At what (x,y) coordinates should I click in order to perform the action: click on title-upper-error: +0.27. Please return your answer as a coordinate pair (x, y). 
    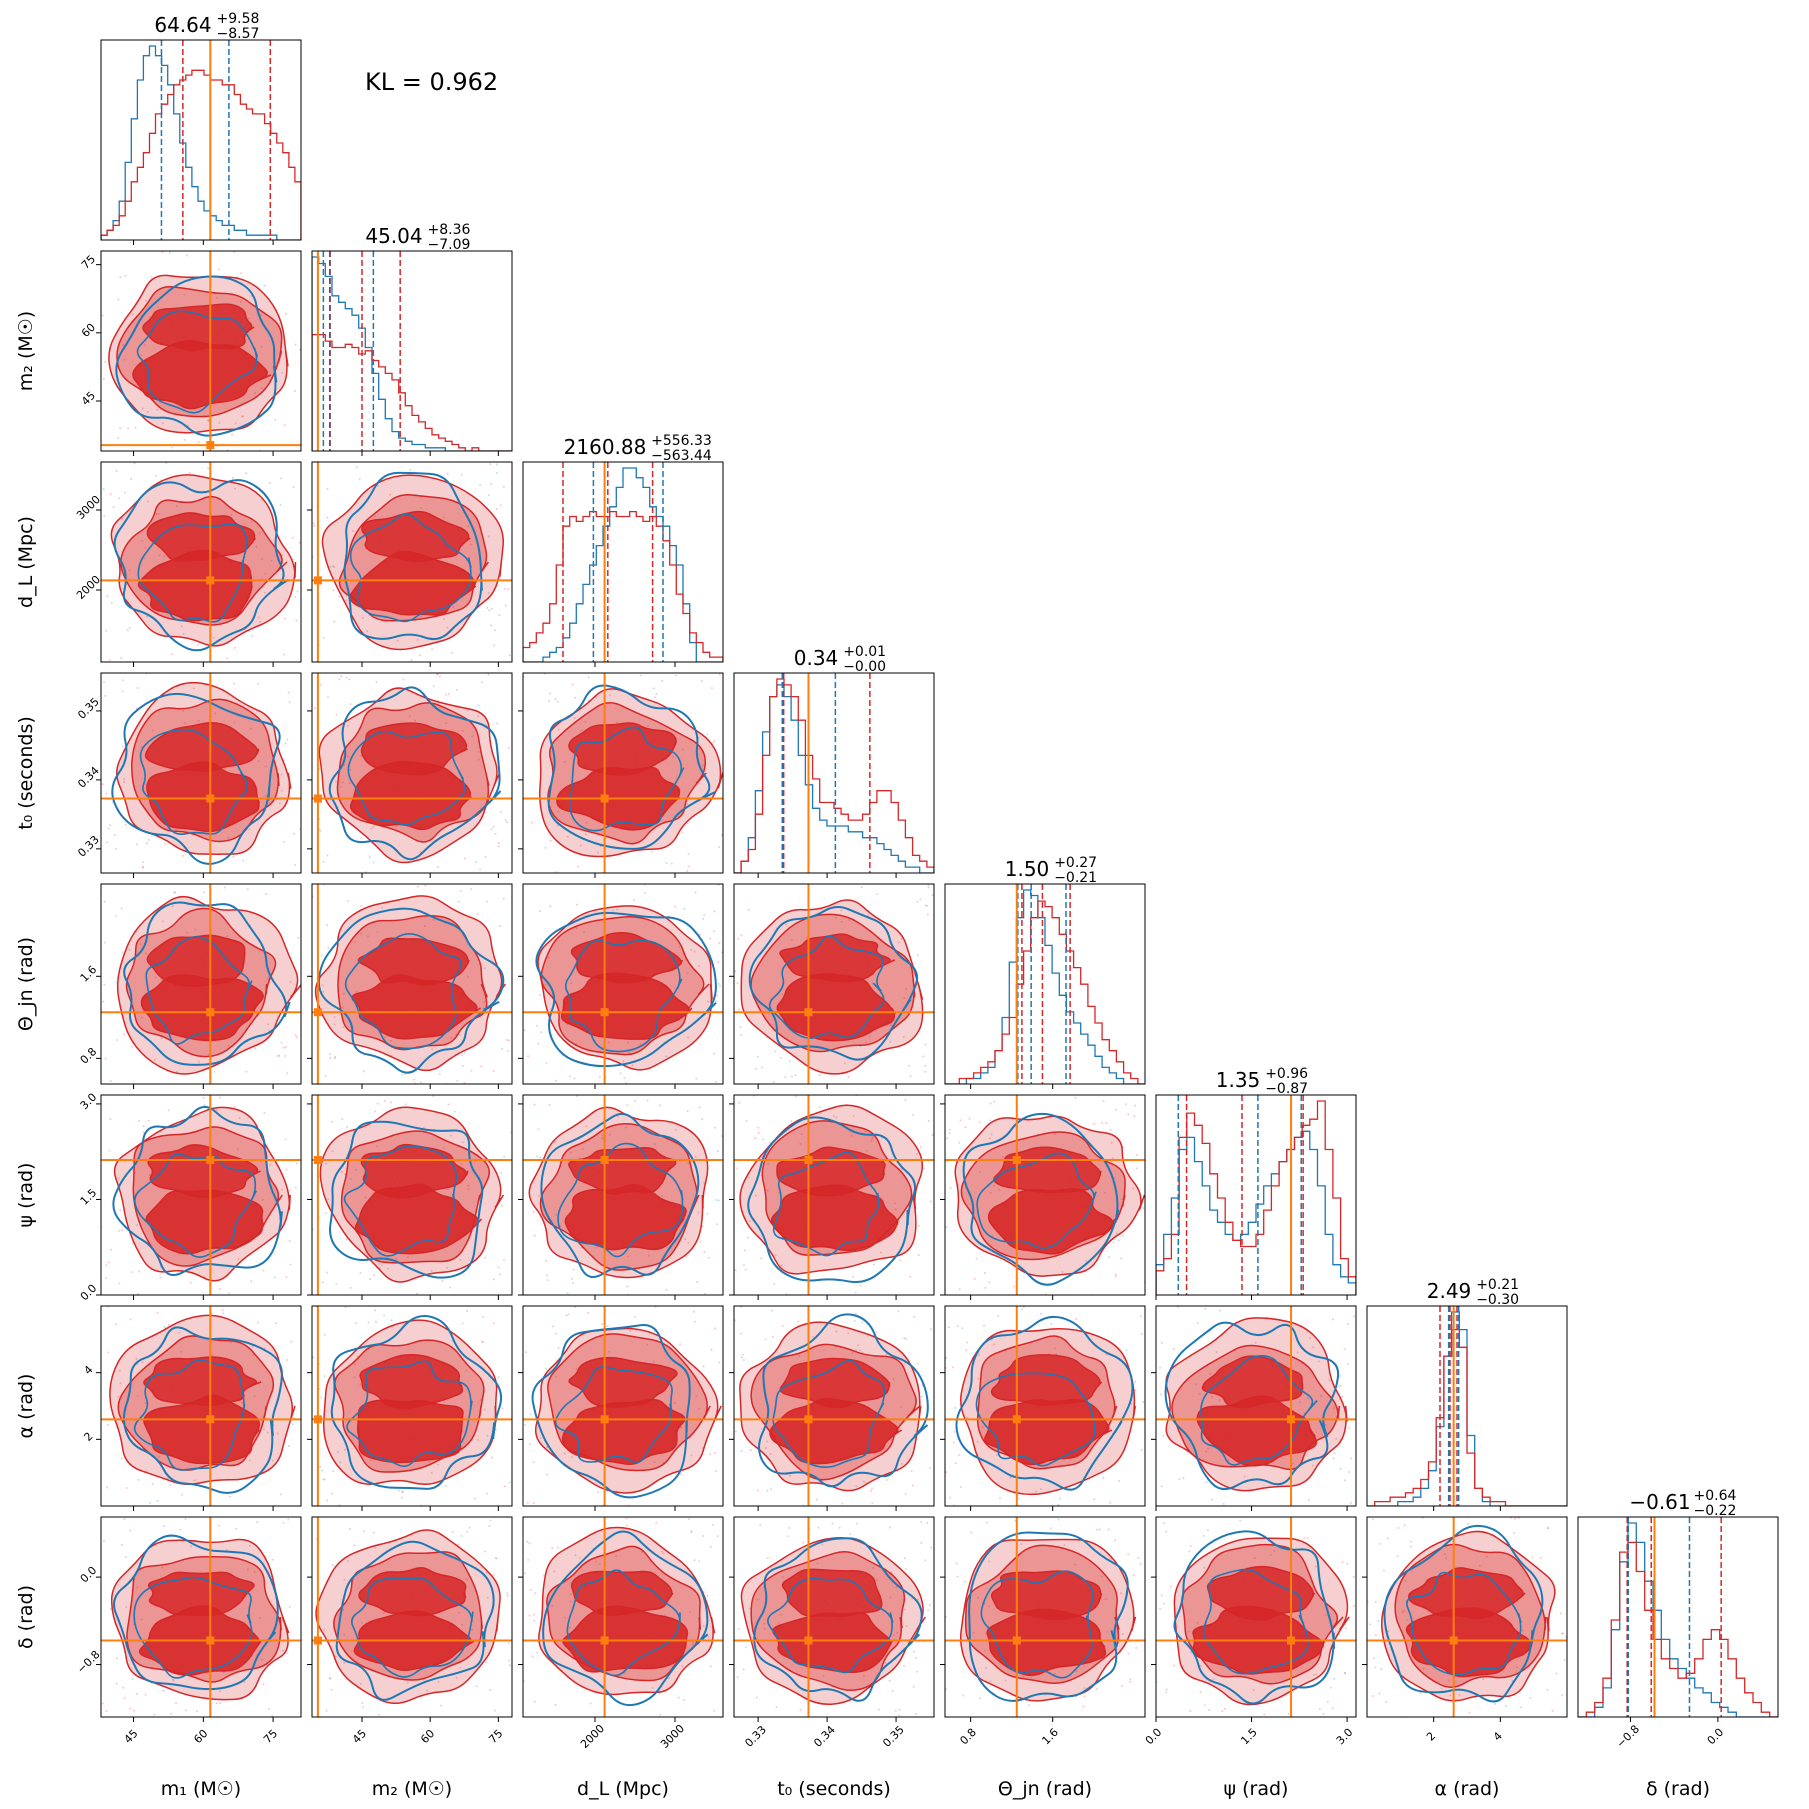
    Looking at the image, I should click on (1075, 863).